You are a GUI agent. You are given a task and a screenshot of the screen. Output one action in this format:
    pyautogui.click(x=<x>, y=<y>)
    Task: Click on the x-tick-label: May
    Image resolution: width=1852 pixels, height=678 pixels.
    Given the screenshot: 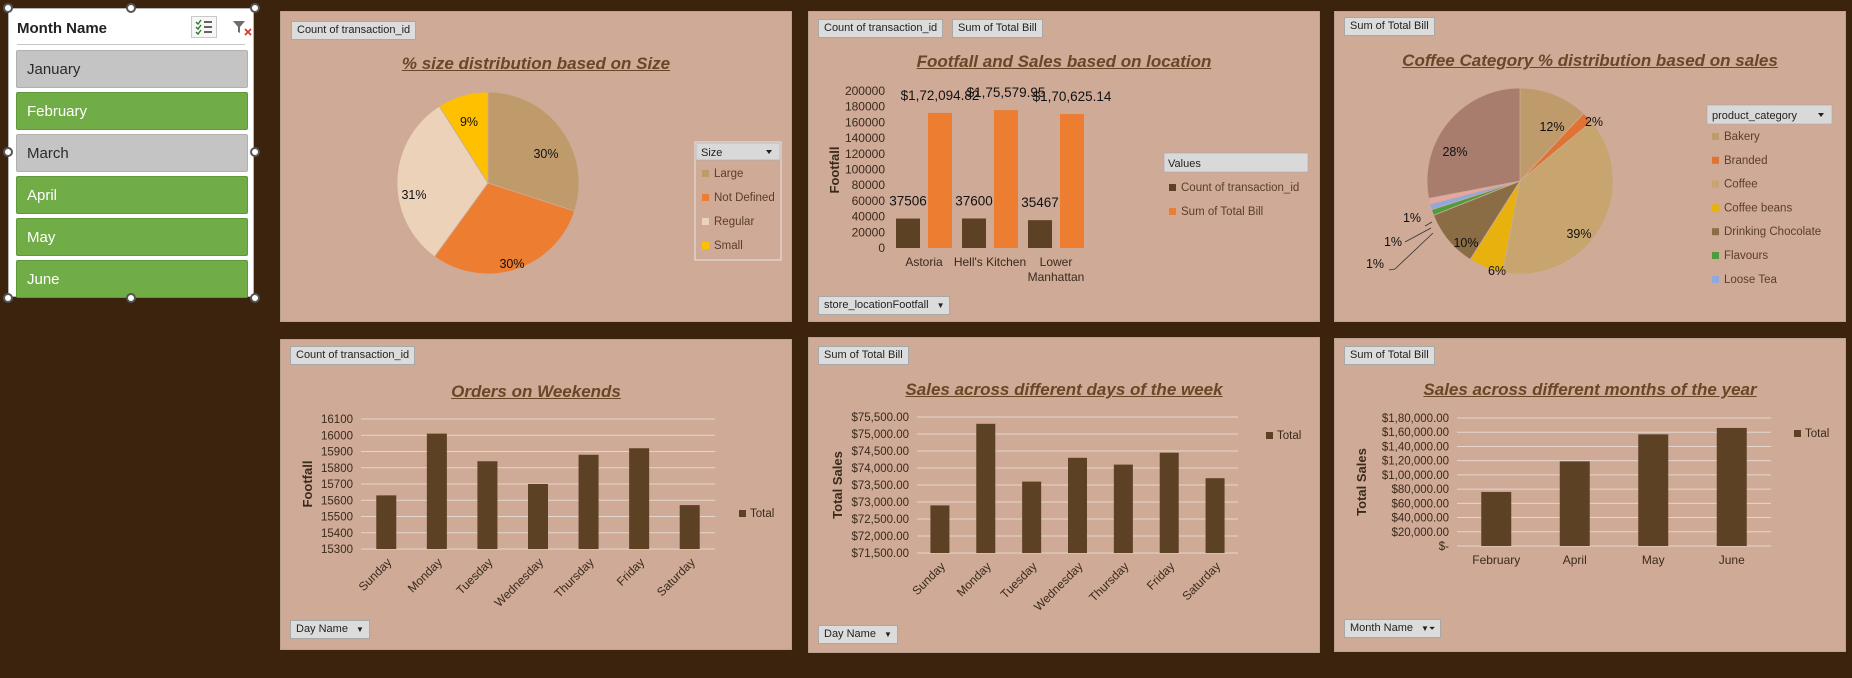 What is the action you would take?
    pyautogui.click(x=1653, y=560)
    